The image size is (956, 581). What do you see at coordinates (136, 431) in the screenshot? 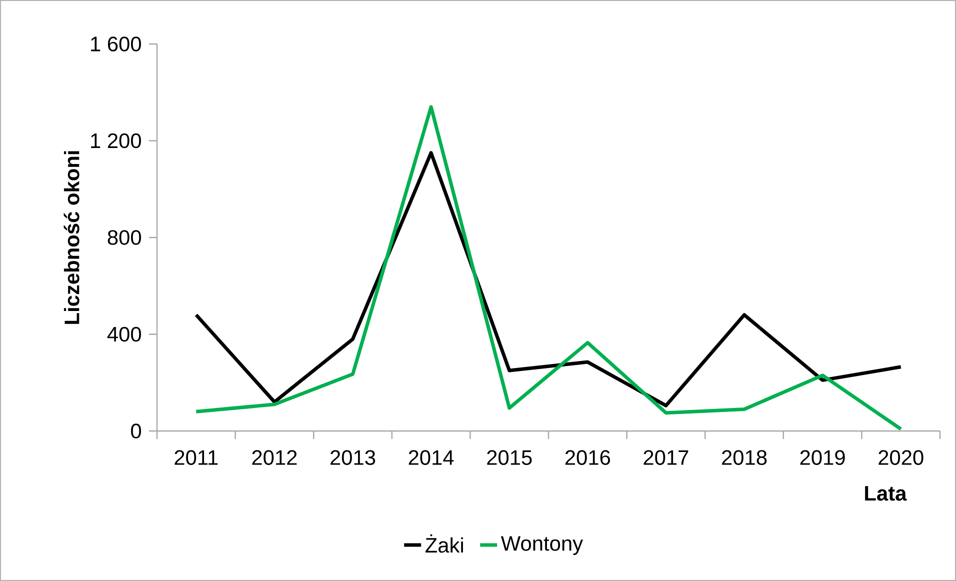
I see `y-tick-label: 0` at bounding box center [136, 431].